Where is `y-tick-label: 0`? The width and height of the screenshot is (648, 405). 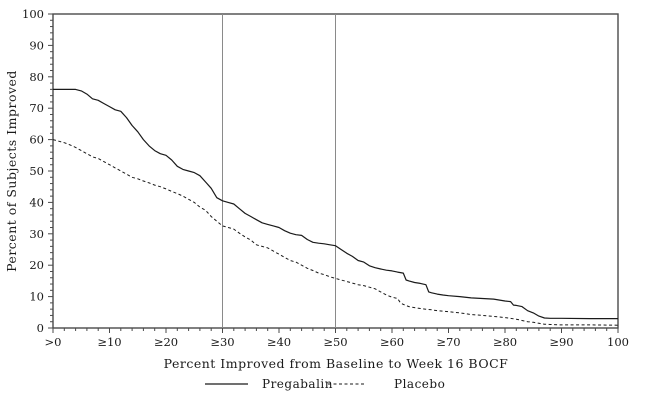 y-tick-label: 0 is located at coordinates (40, 328).